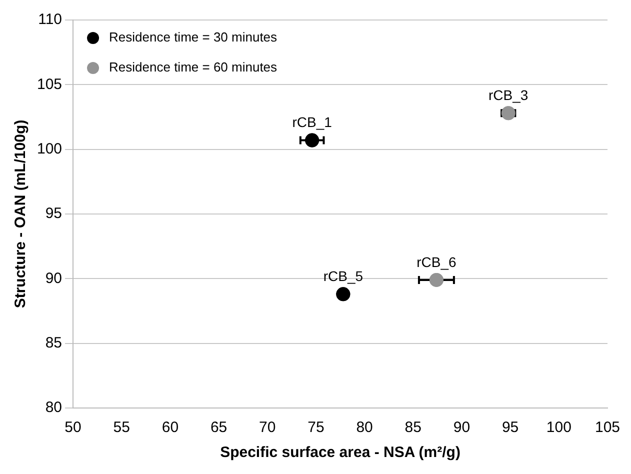 The height and width of the screenshot is (474, 631). Describe the element at coordinates (121, 427) in the screenshot. I see `x-tick-label: 55` at that location.